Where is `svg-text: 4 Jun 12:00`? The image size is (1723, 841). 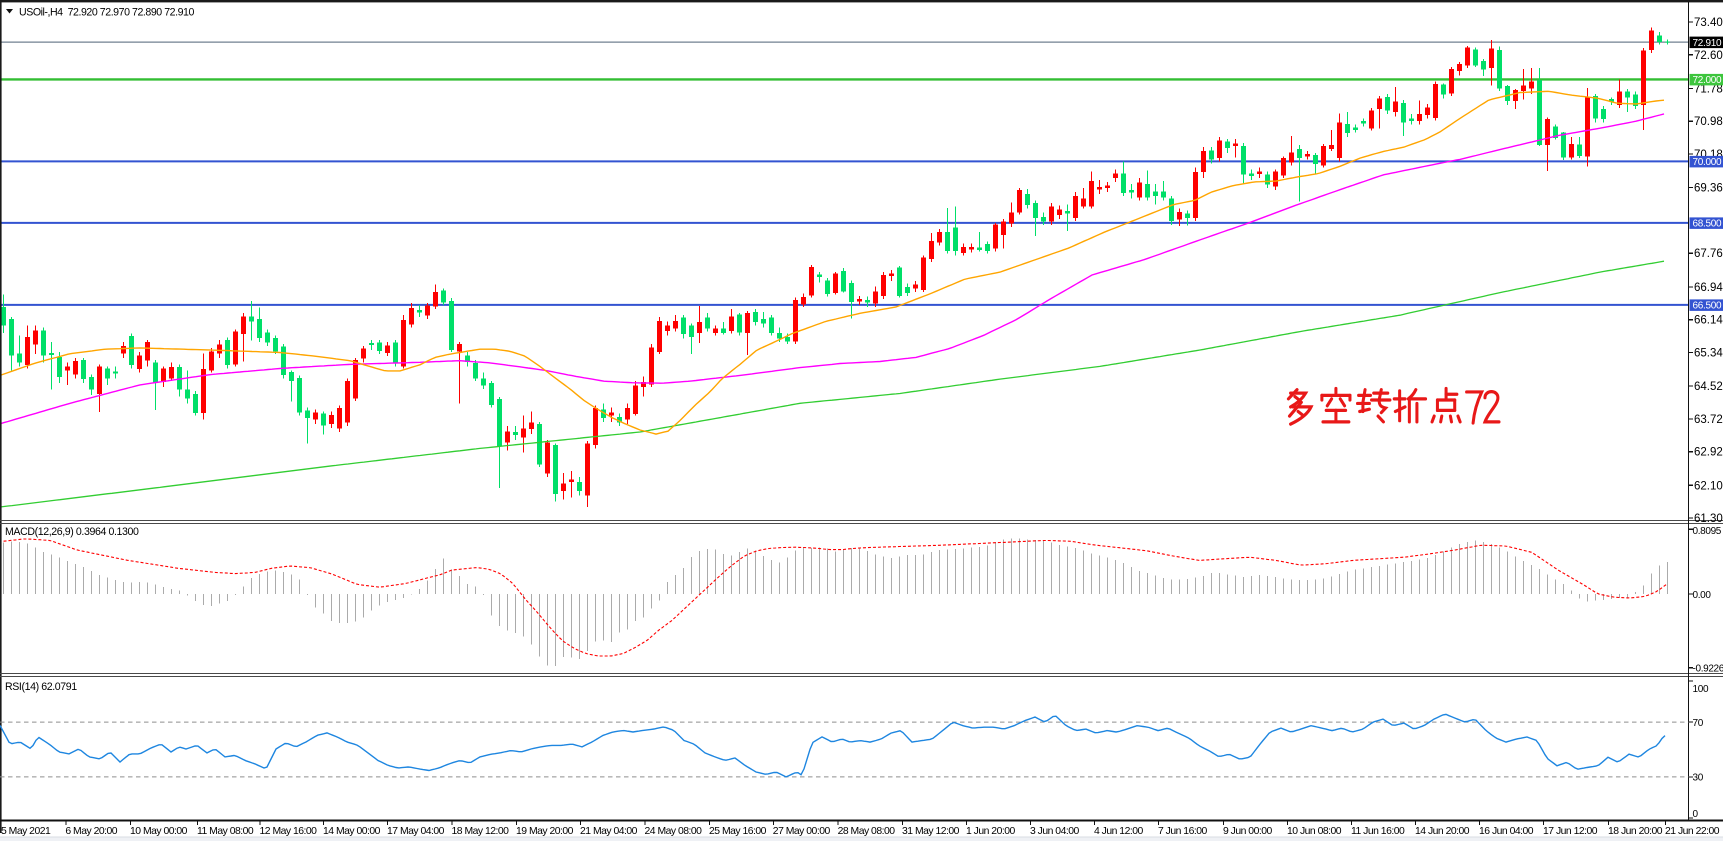 svg-text: 4 Jun 12:00 is located at coordinates (1119, 831).